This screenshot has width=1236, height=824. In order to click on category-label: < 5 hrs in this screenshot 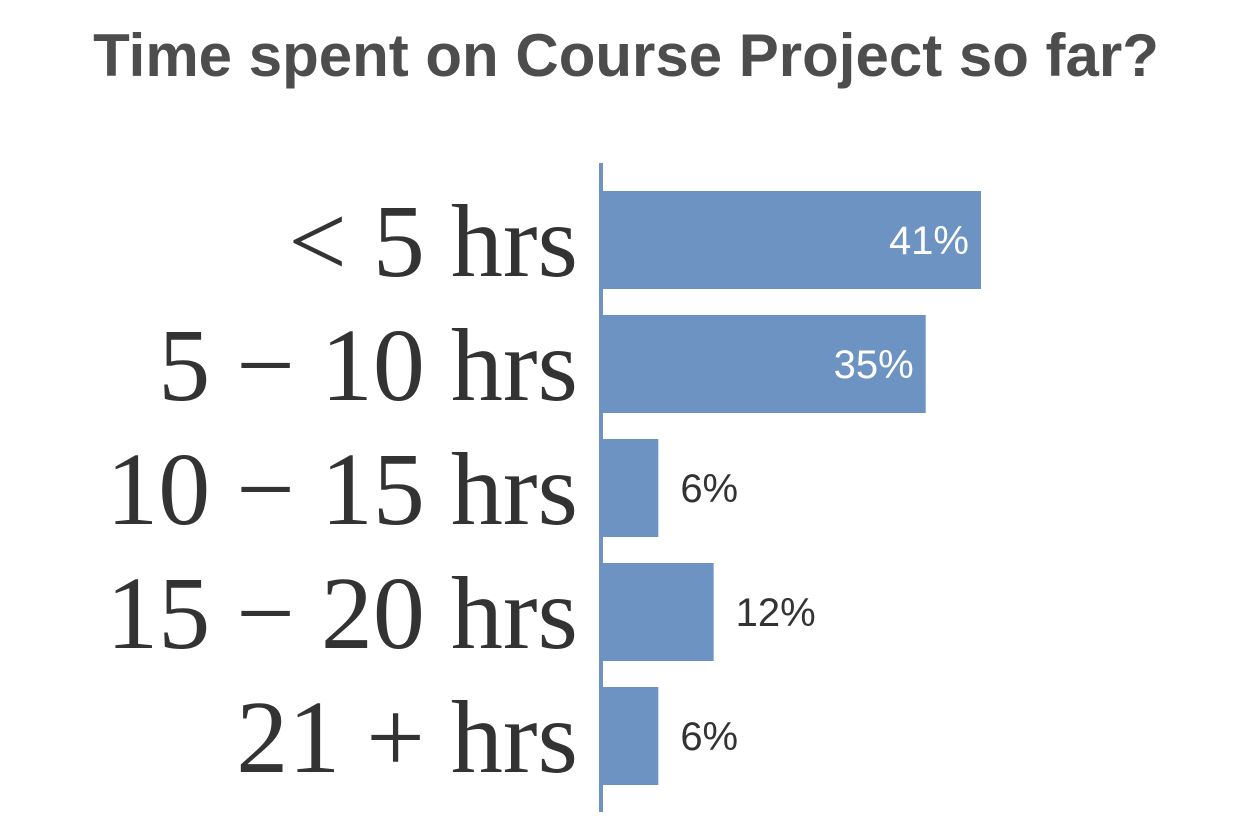, I will do `click(433, 241)`.